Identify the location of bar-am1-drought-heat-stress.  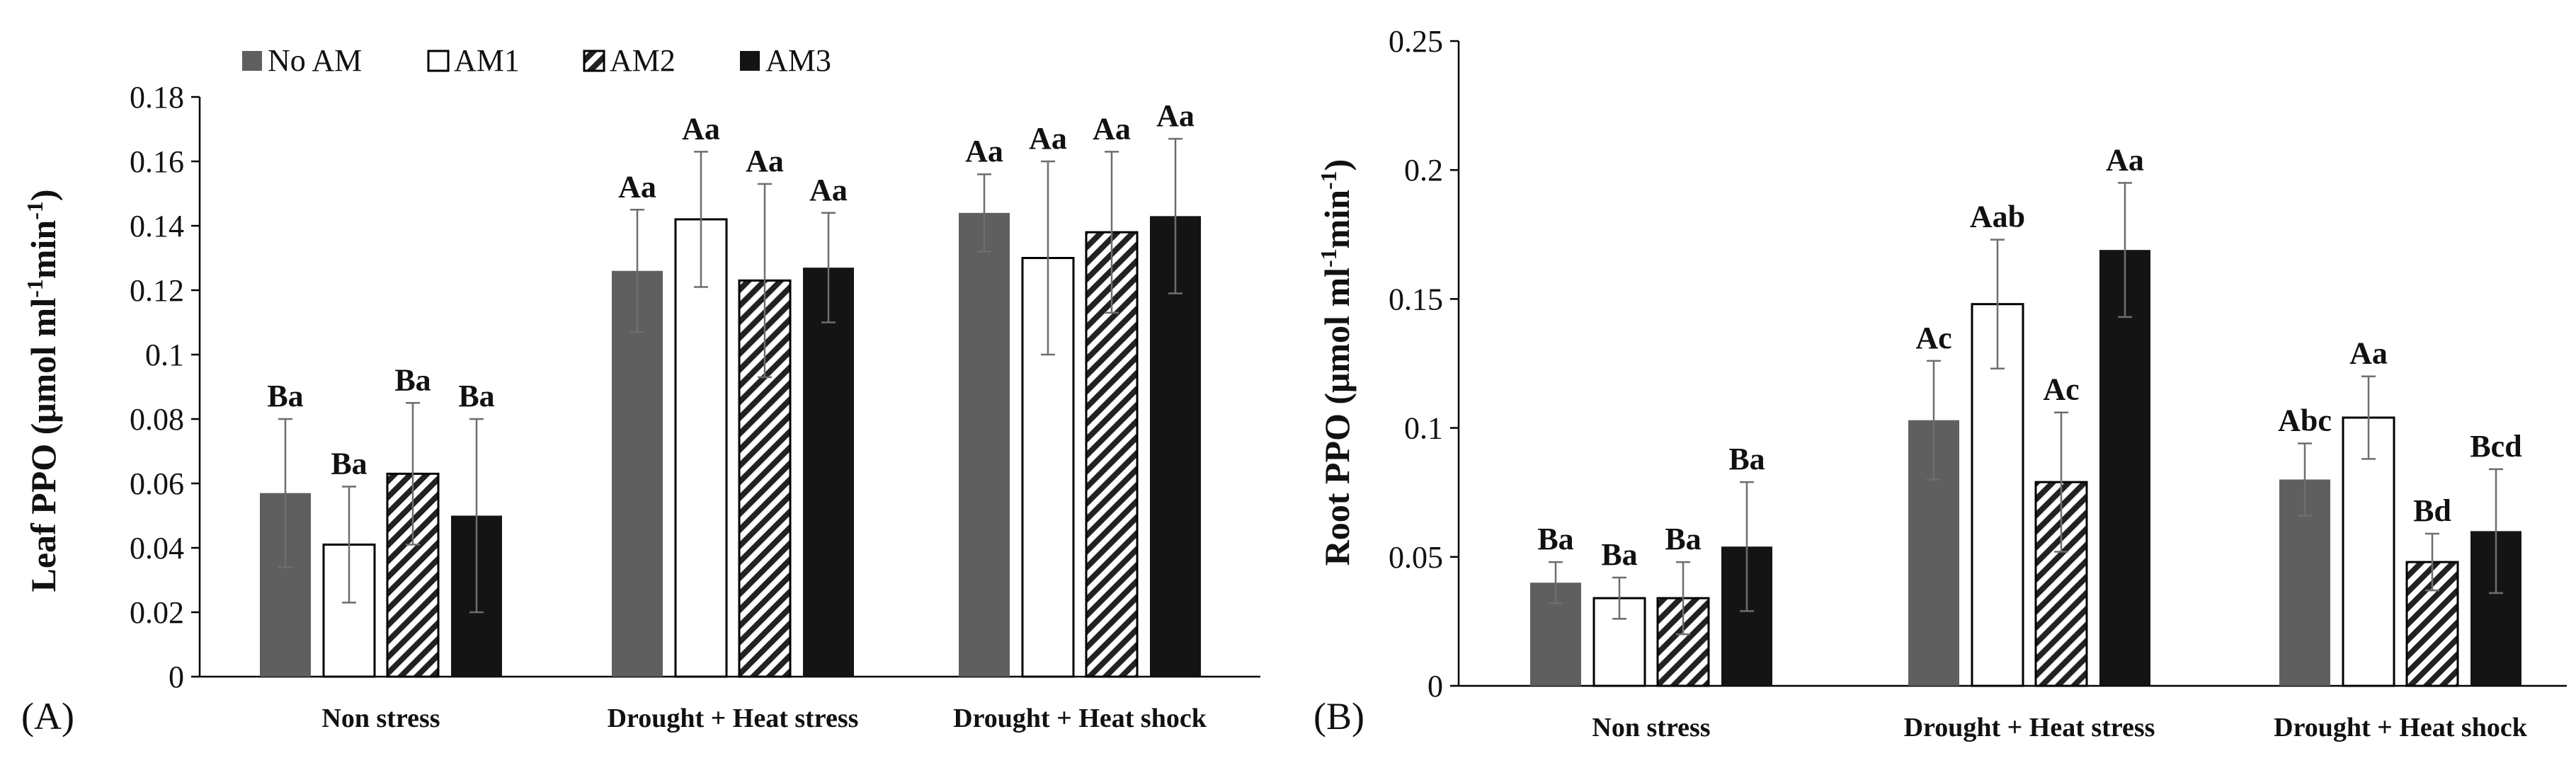
(701, 448).